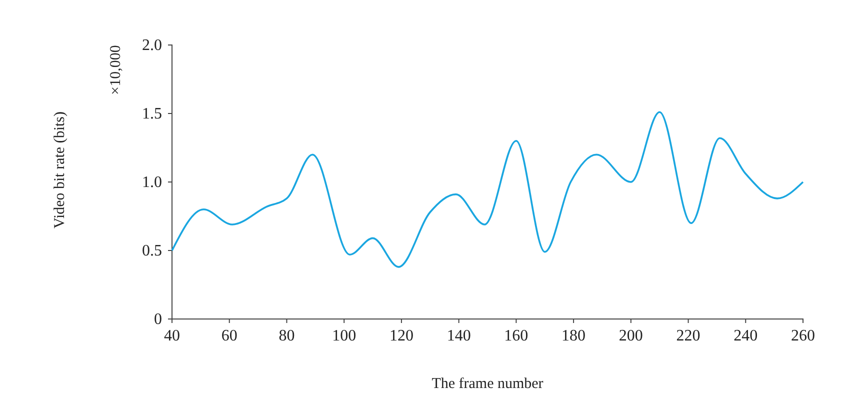 This screenshot has height=417, width=860. Describe the element at coordinates (152, 114) in the screenshot. I see `y-tick-label: 1.5` at that location.